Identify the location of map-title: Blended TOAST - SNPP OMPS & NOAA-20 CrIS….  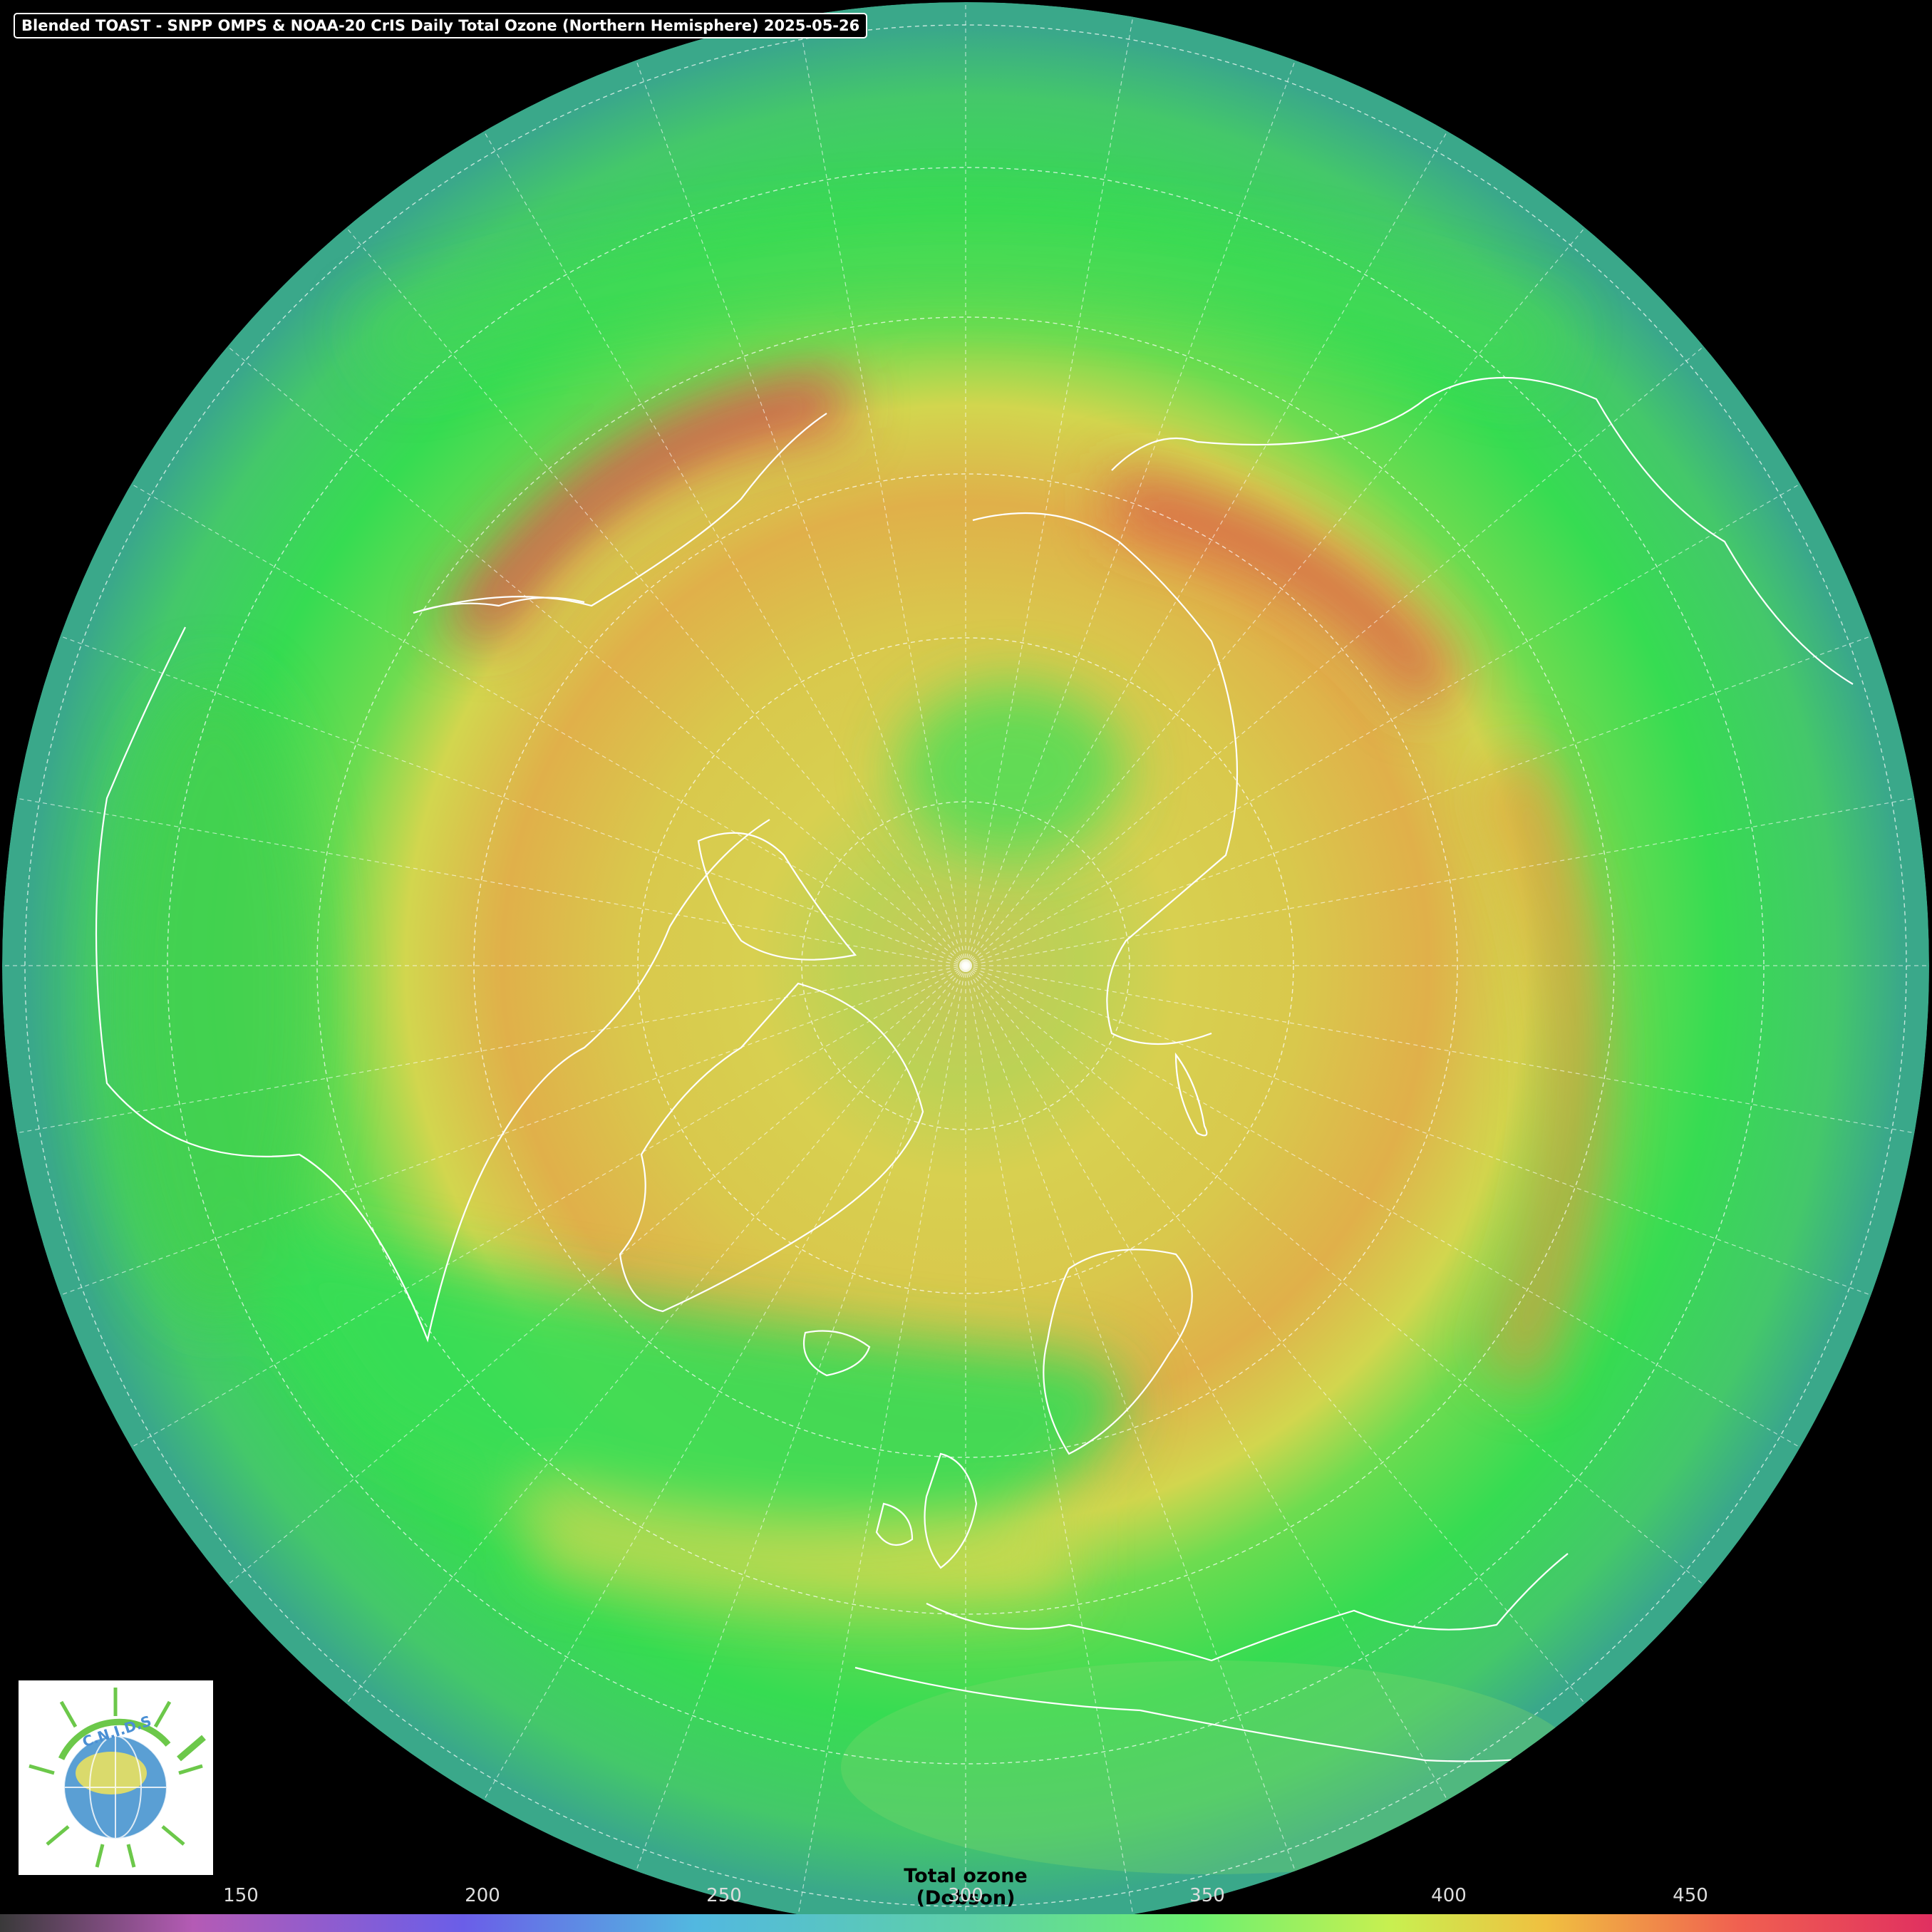
(441, 25).